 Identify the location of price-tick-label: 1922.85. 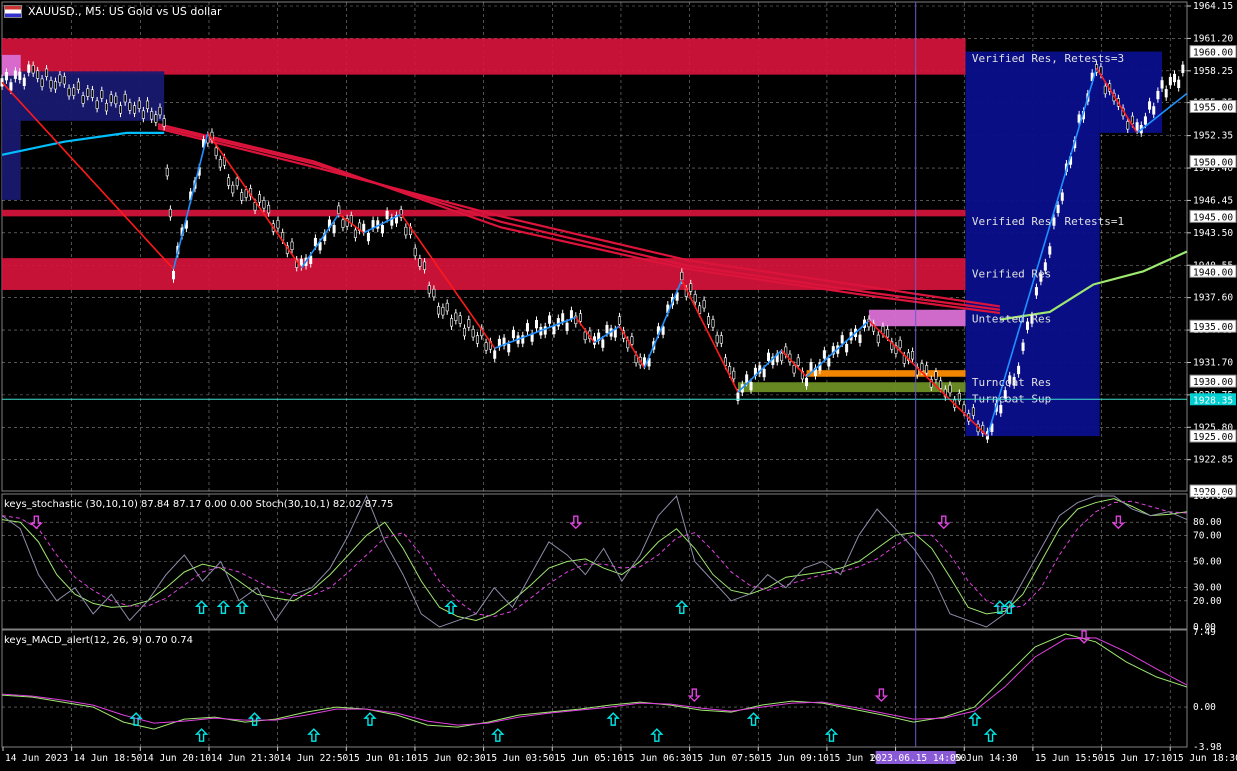
(1213, 460).